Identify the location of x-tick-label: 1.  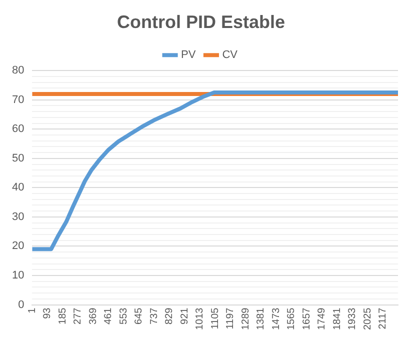
(32, 310).